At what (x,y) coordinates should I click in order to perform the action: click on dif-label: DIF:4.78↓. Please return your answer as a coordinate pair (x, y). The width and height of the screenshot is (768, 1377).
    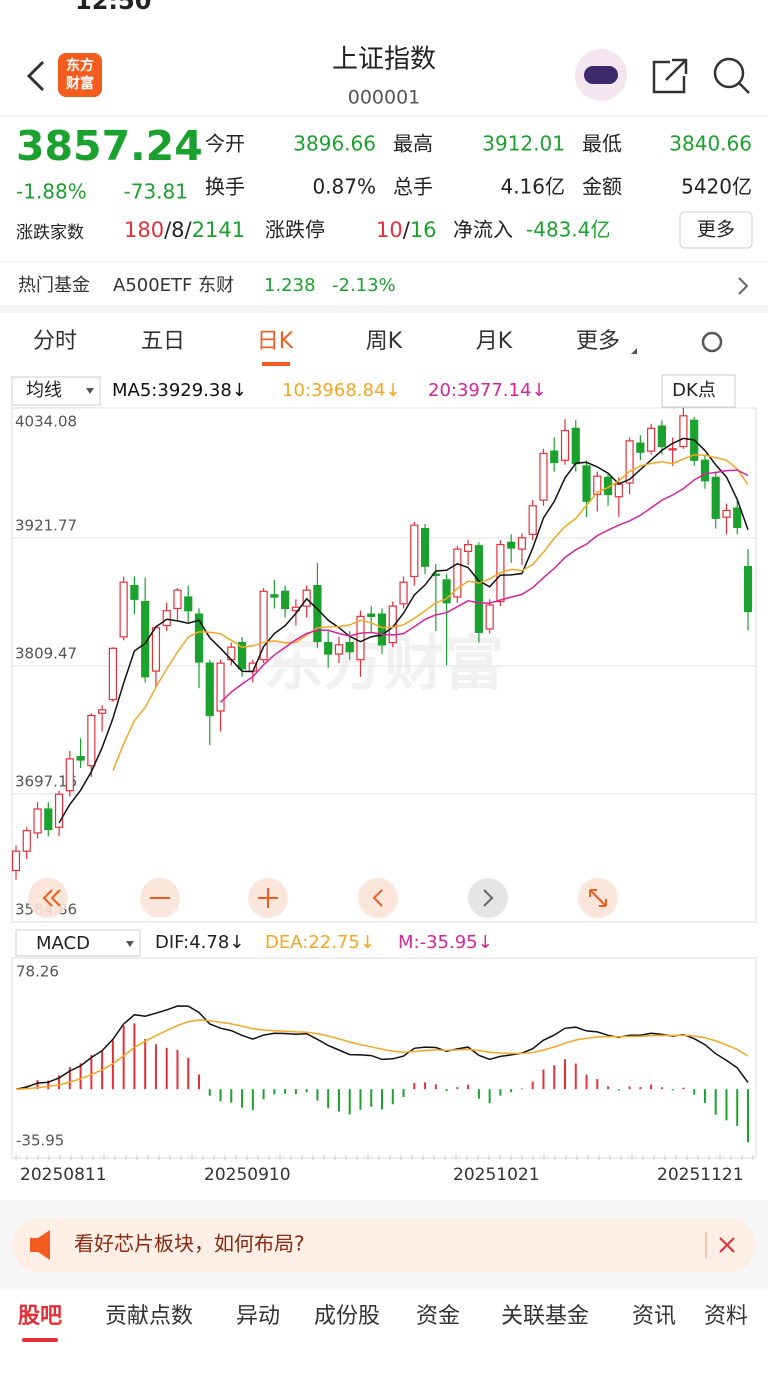
    Looking at the image, I should click on (199, 942).